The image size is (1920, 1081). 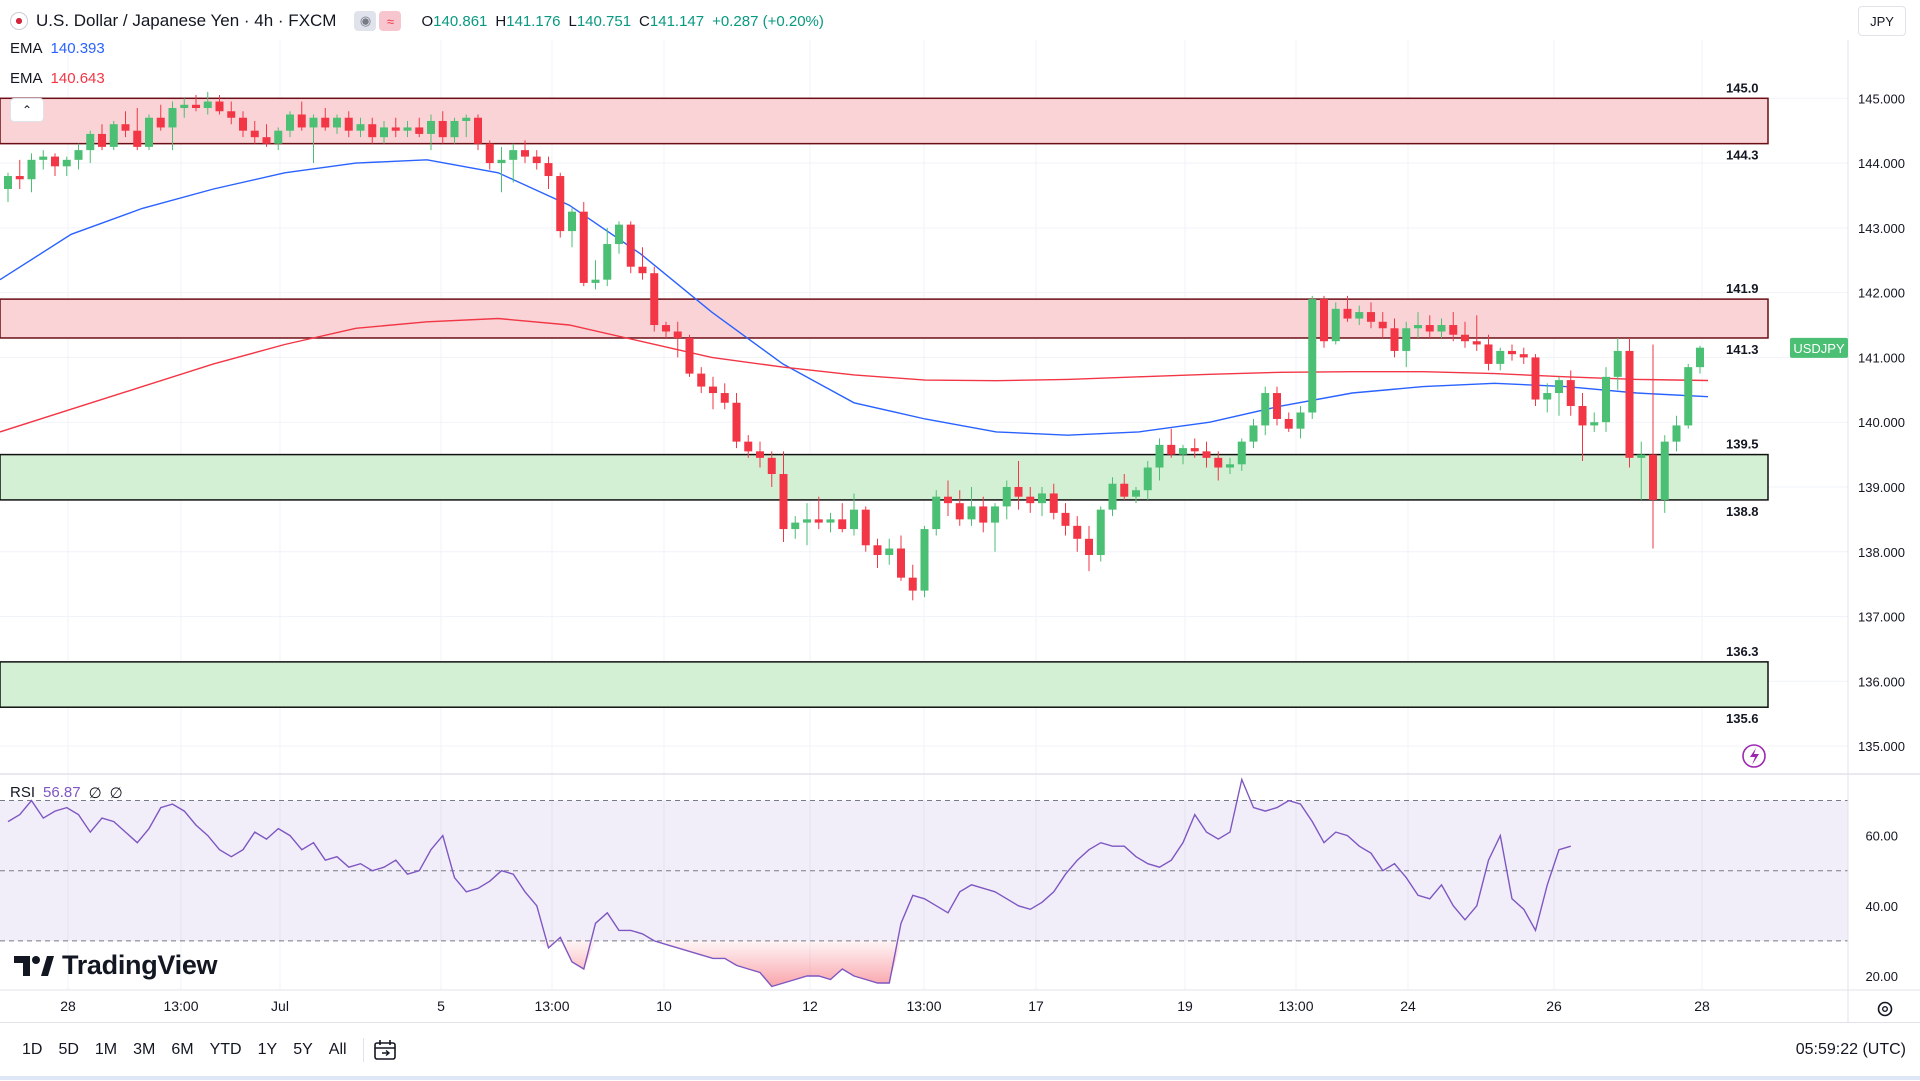 What do you see at coordinates (1408, 1006) in the screenshot?
I see `time-tick-label: 24` at bounding box center [1408, 1006].